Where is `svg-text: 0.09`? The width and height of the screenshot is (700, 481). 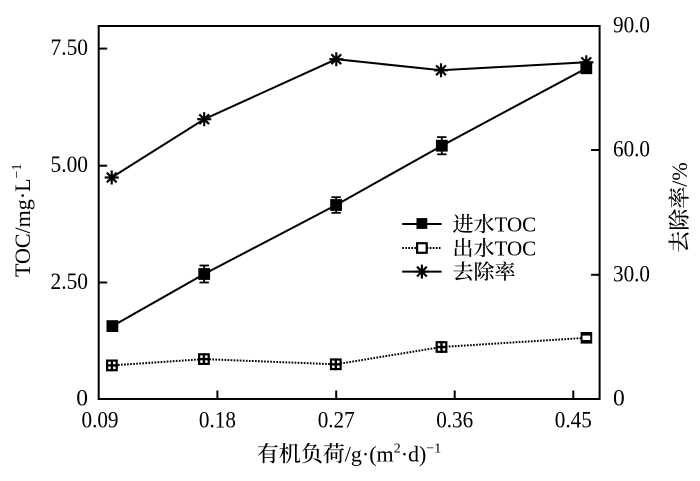
svg-text: 0.09 is located at coordinates (100, 421).